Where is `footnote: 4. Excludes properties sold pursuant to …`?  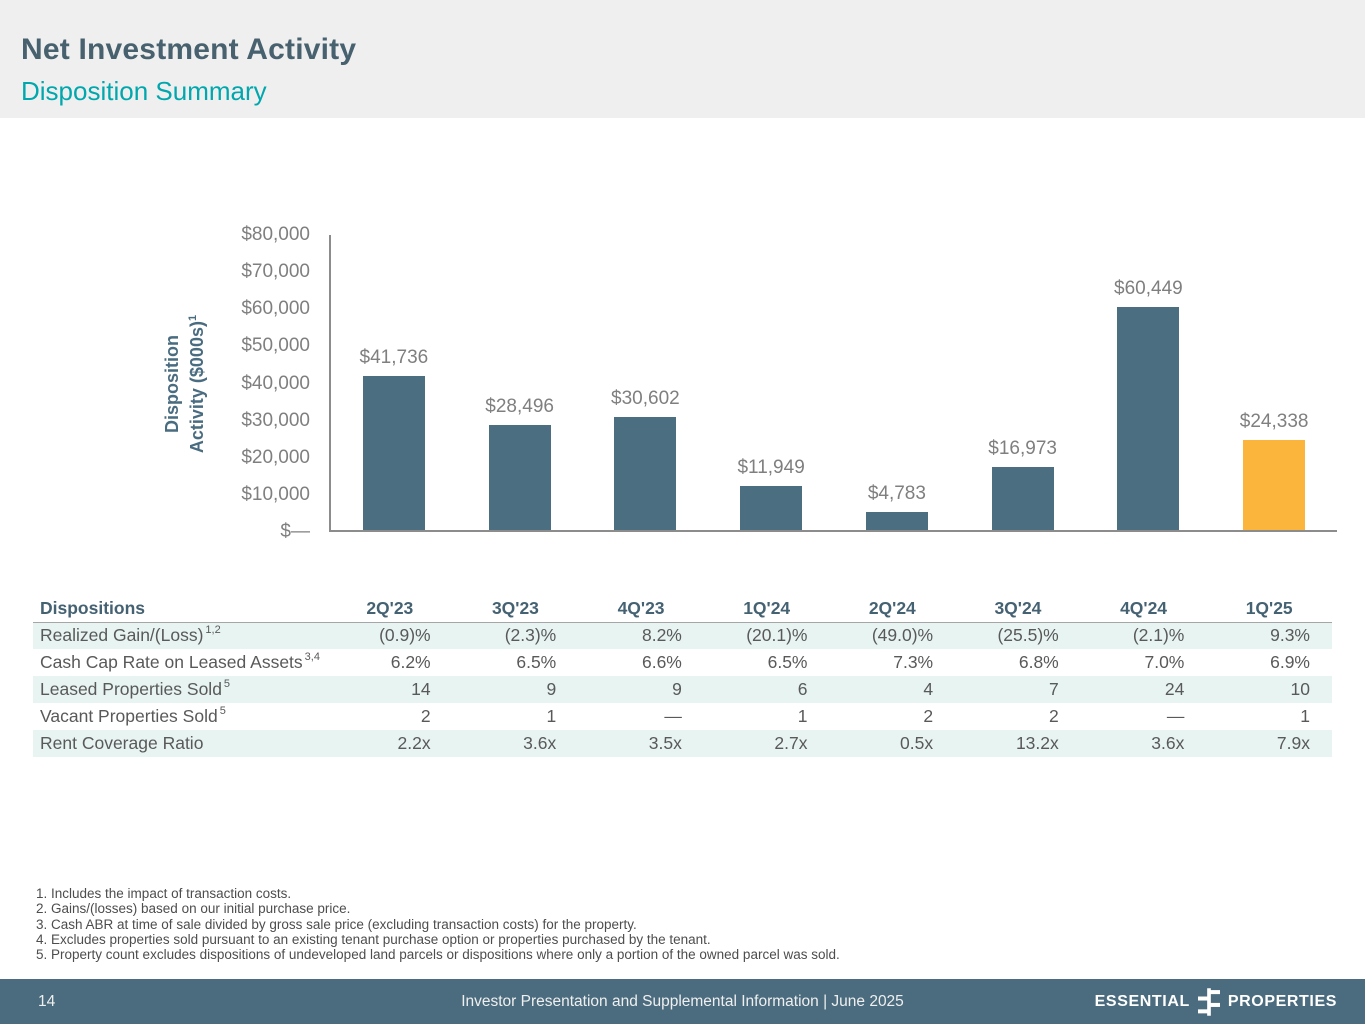 footnote: 4. Excludes properties sold pursuant to … is located at coordinates (373, 939).